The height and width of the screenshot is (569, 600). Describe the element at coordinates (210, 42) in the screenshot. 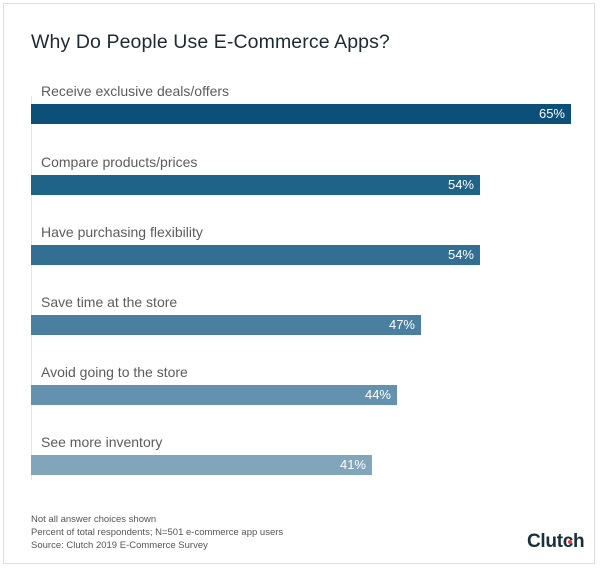

I see `chart-title: Why Do People Use E-Commerce Apps?` at that location.